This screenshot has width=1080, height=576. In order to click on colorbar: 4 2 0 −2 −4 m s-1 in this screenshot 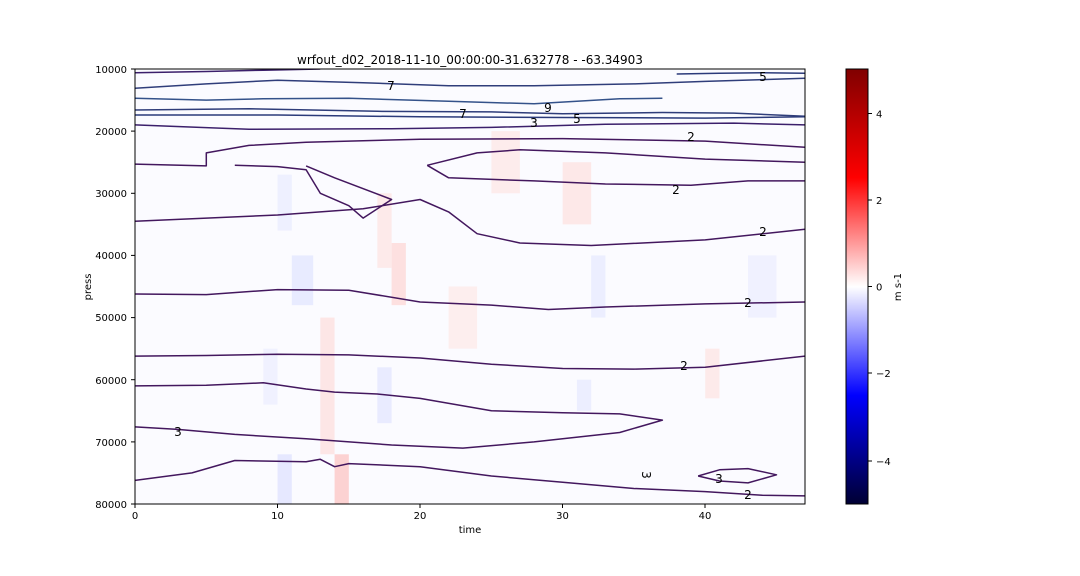, I will do `click(874, 286)`.